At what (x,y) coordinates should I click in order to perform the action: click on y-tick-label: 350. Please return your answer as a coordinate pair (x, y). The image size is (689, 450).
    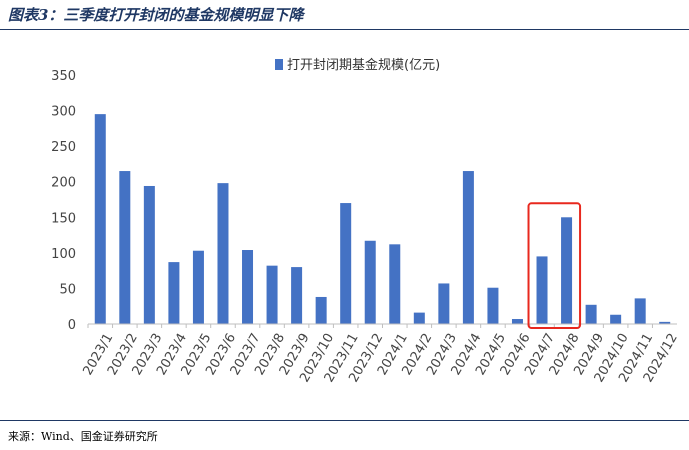
    Looking at the image, I should click on (63, 76).